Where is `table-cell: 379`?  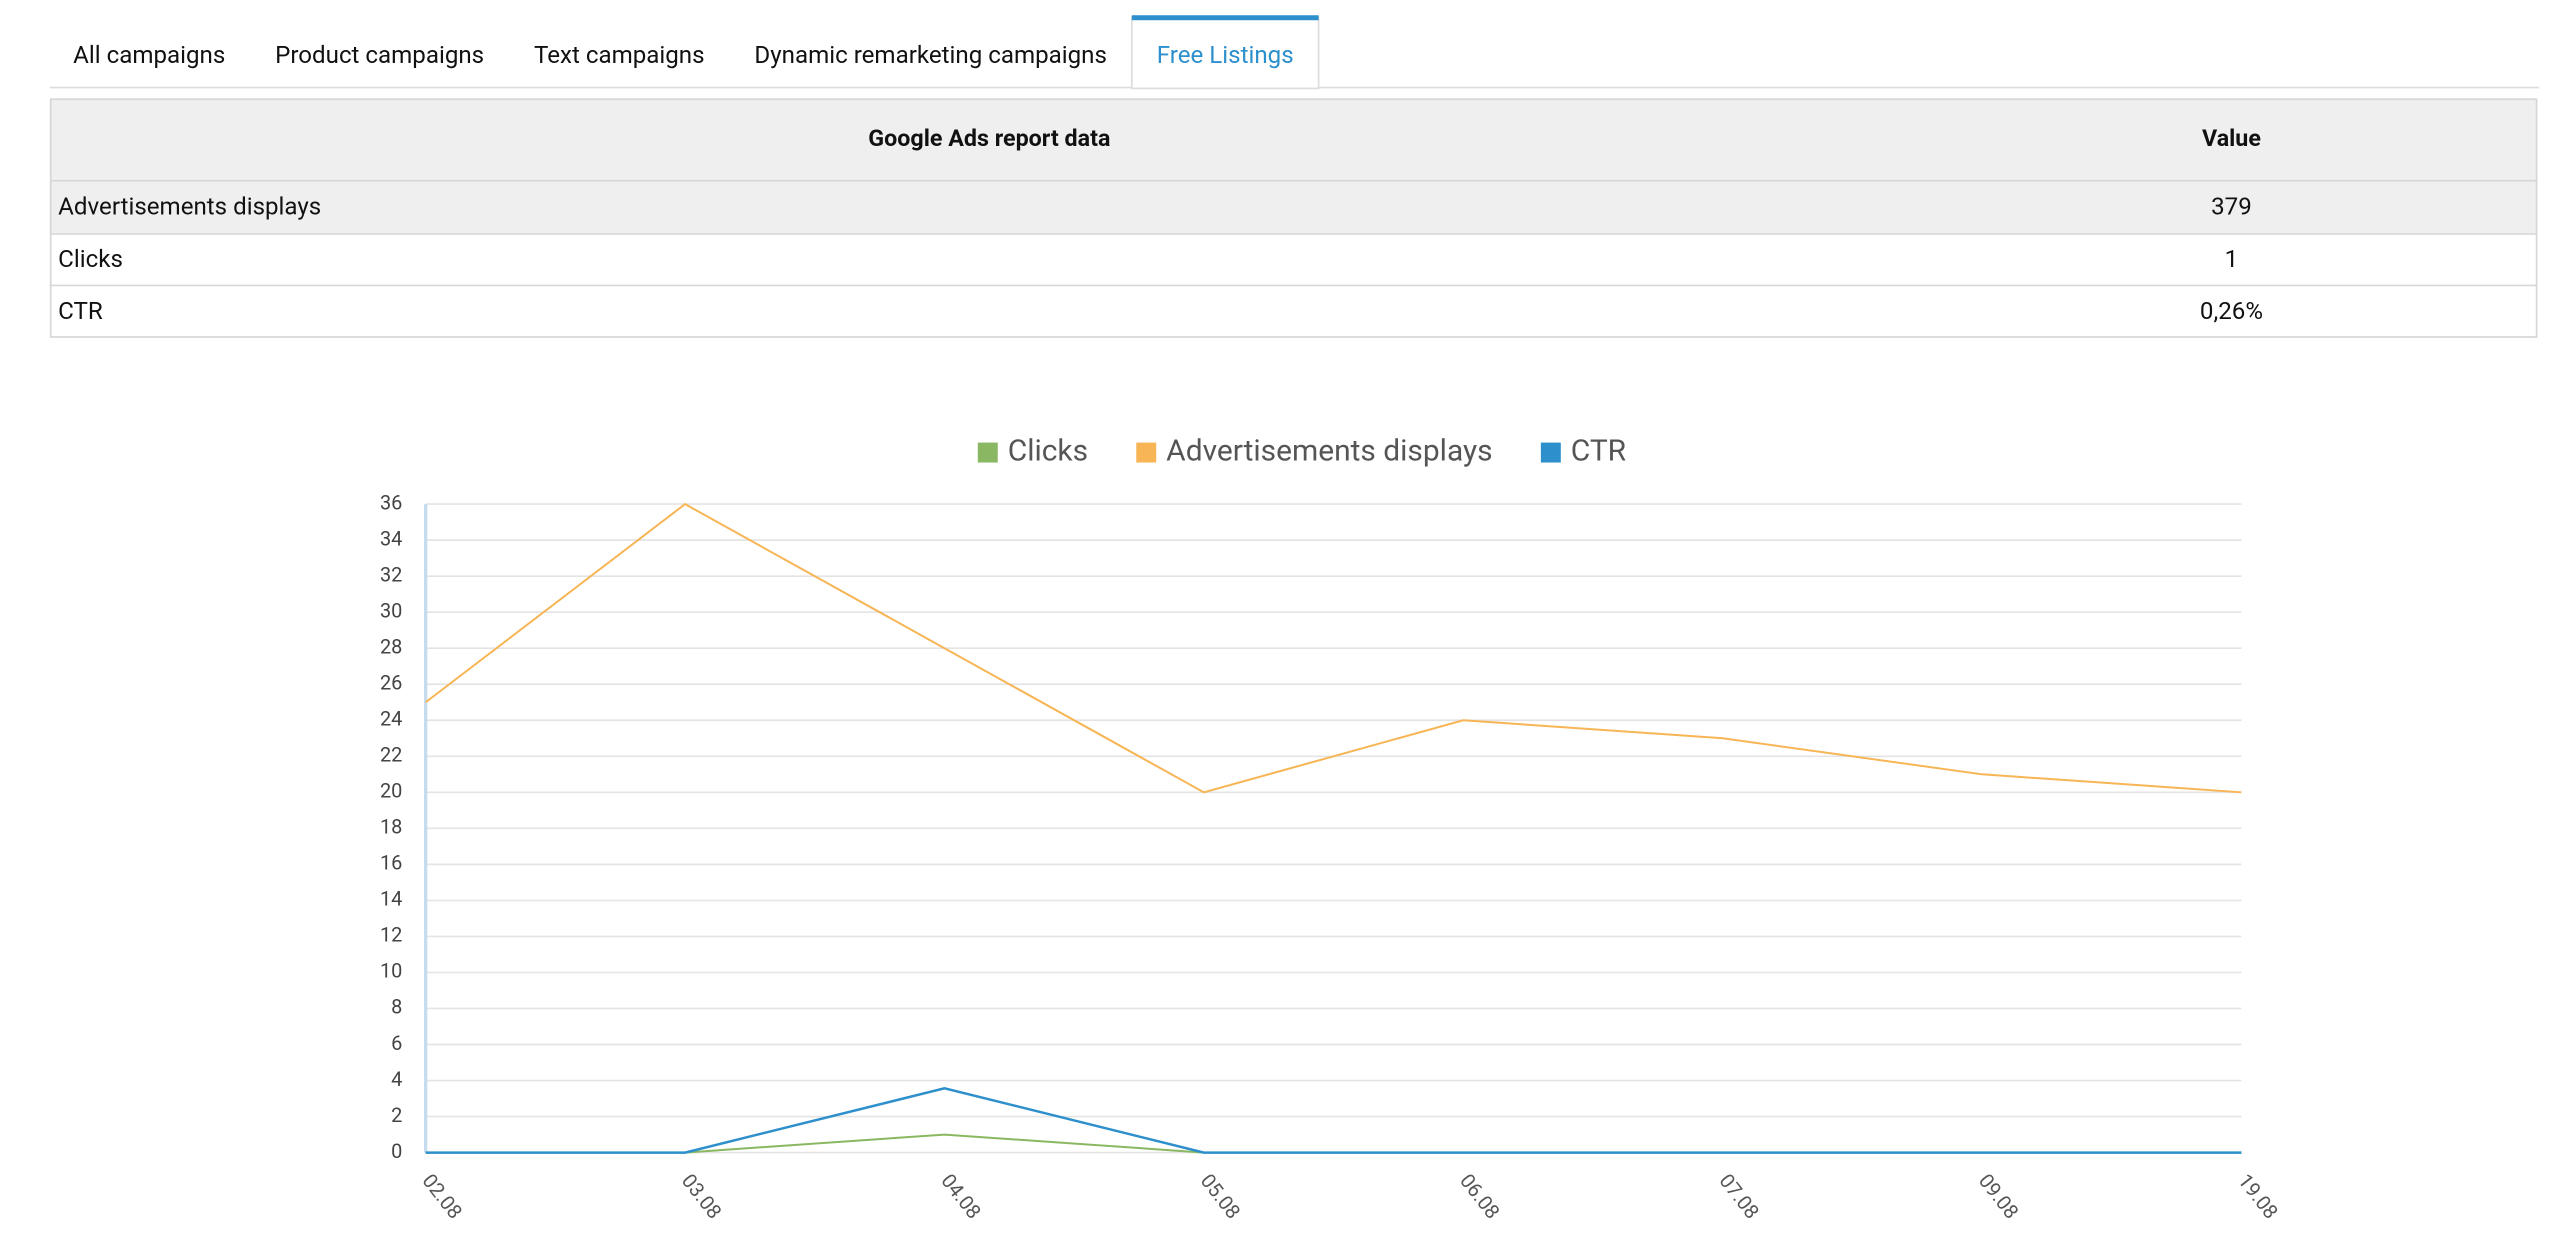 table-cell: 379 is located at coordinates (2231, 206).